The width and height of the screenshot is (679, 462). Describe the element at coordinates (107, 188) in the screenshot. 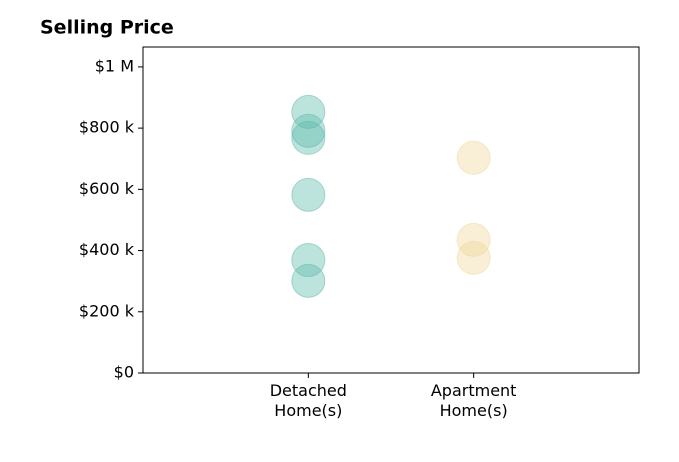

I see `y-tick-label: $600 k` at that location.